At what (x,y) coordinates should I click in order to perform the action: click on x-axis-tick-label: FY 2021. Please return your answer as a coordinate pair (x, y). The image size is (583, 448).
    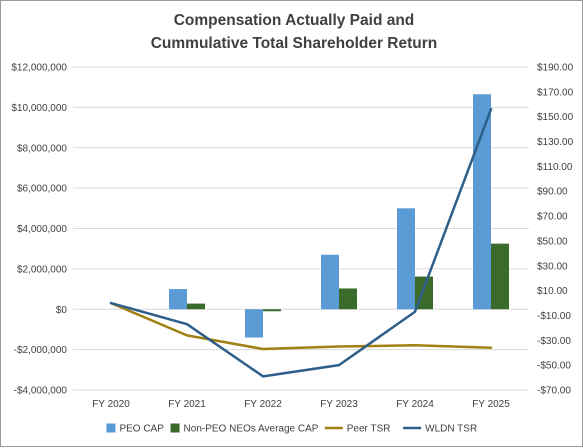
    Looking at the image, I should click on (187, 404).